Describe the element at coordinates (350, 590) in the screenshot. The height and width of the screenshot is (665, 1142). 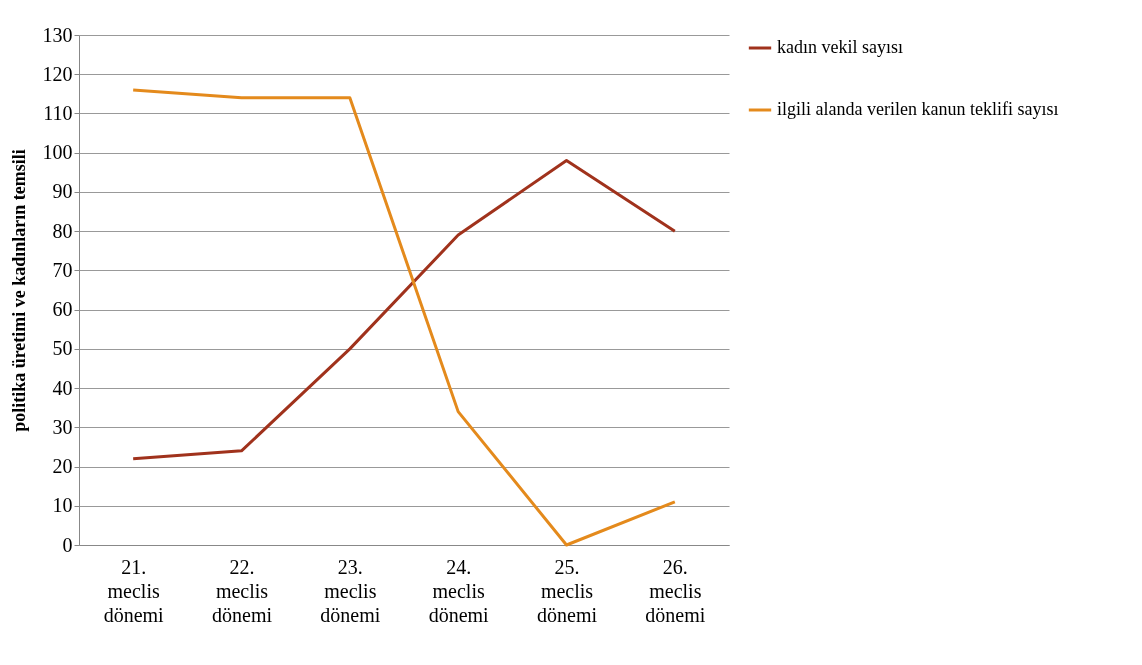
I see `x-tick-label: 23. meclis dönemi` at that location.